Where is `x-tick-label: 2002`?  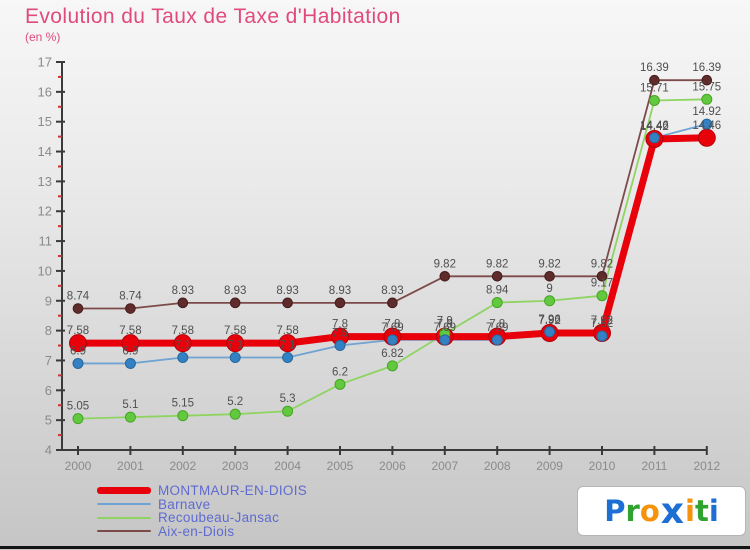 x-tick-label: 2002 is located at coordinates (182, 466).